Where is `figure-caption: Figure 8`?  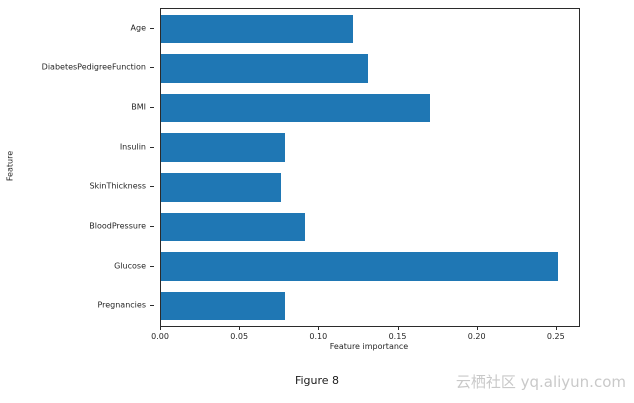 figure-caption: Figure 8 is located at coordinates (317, 380).